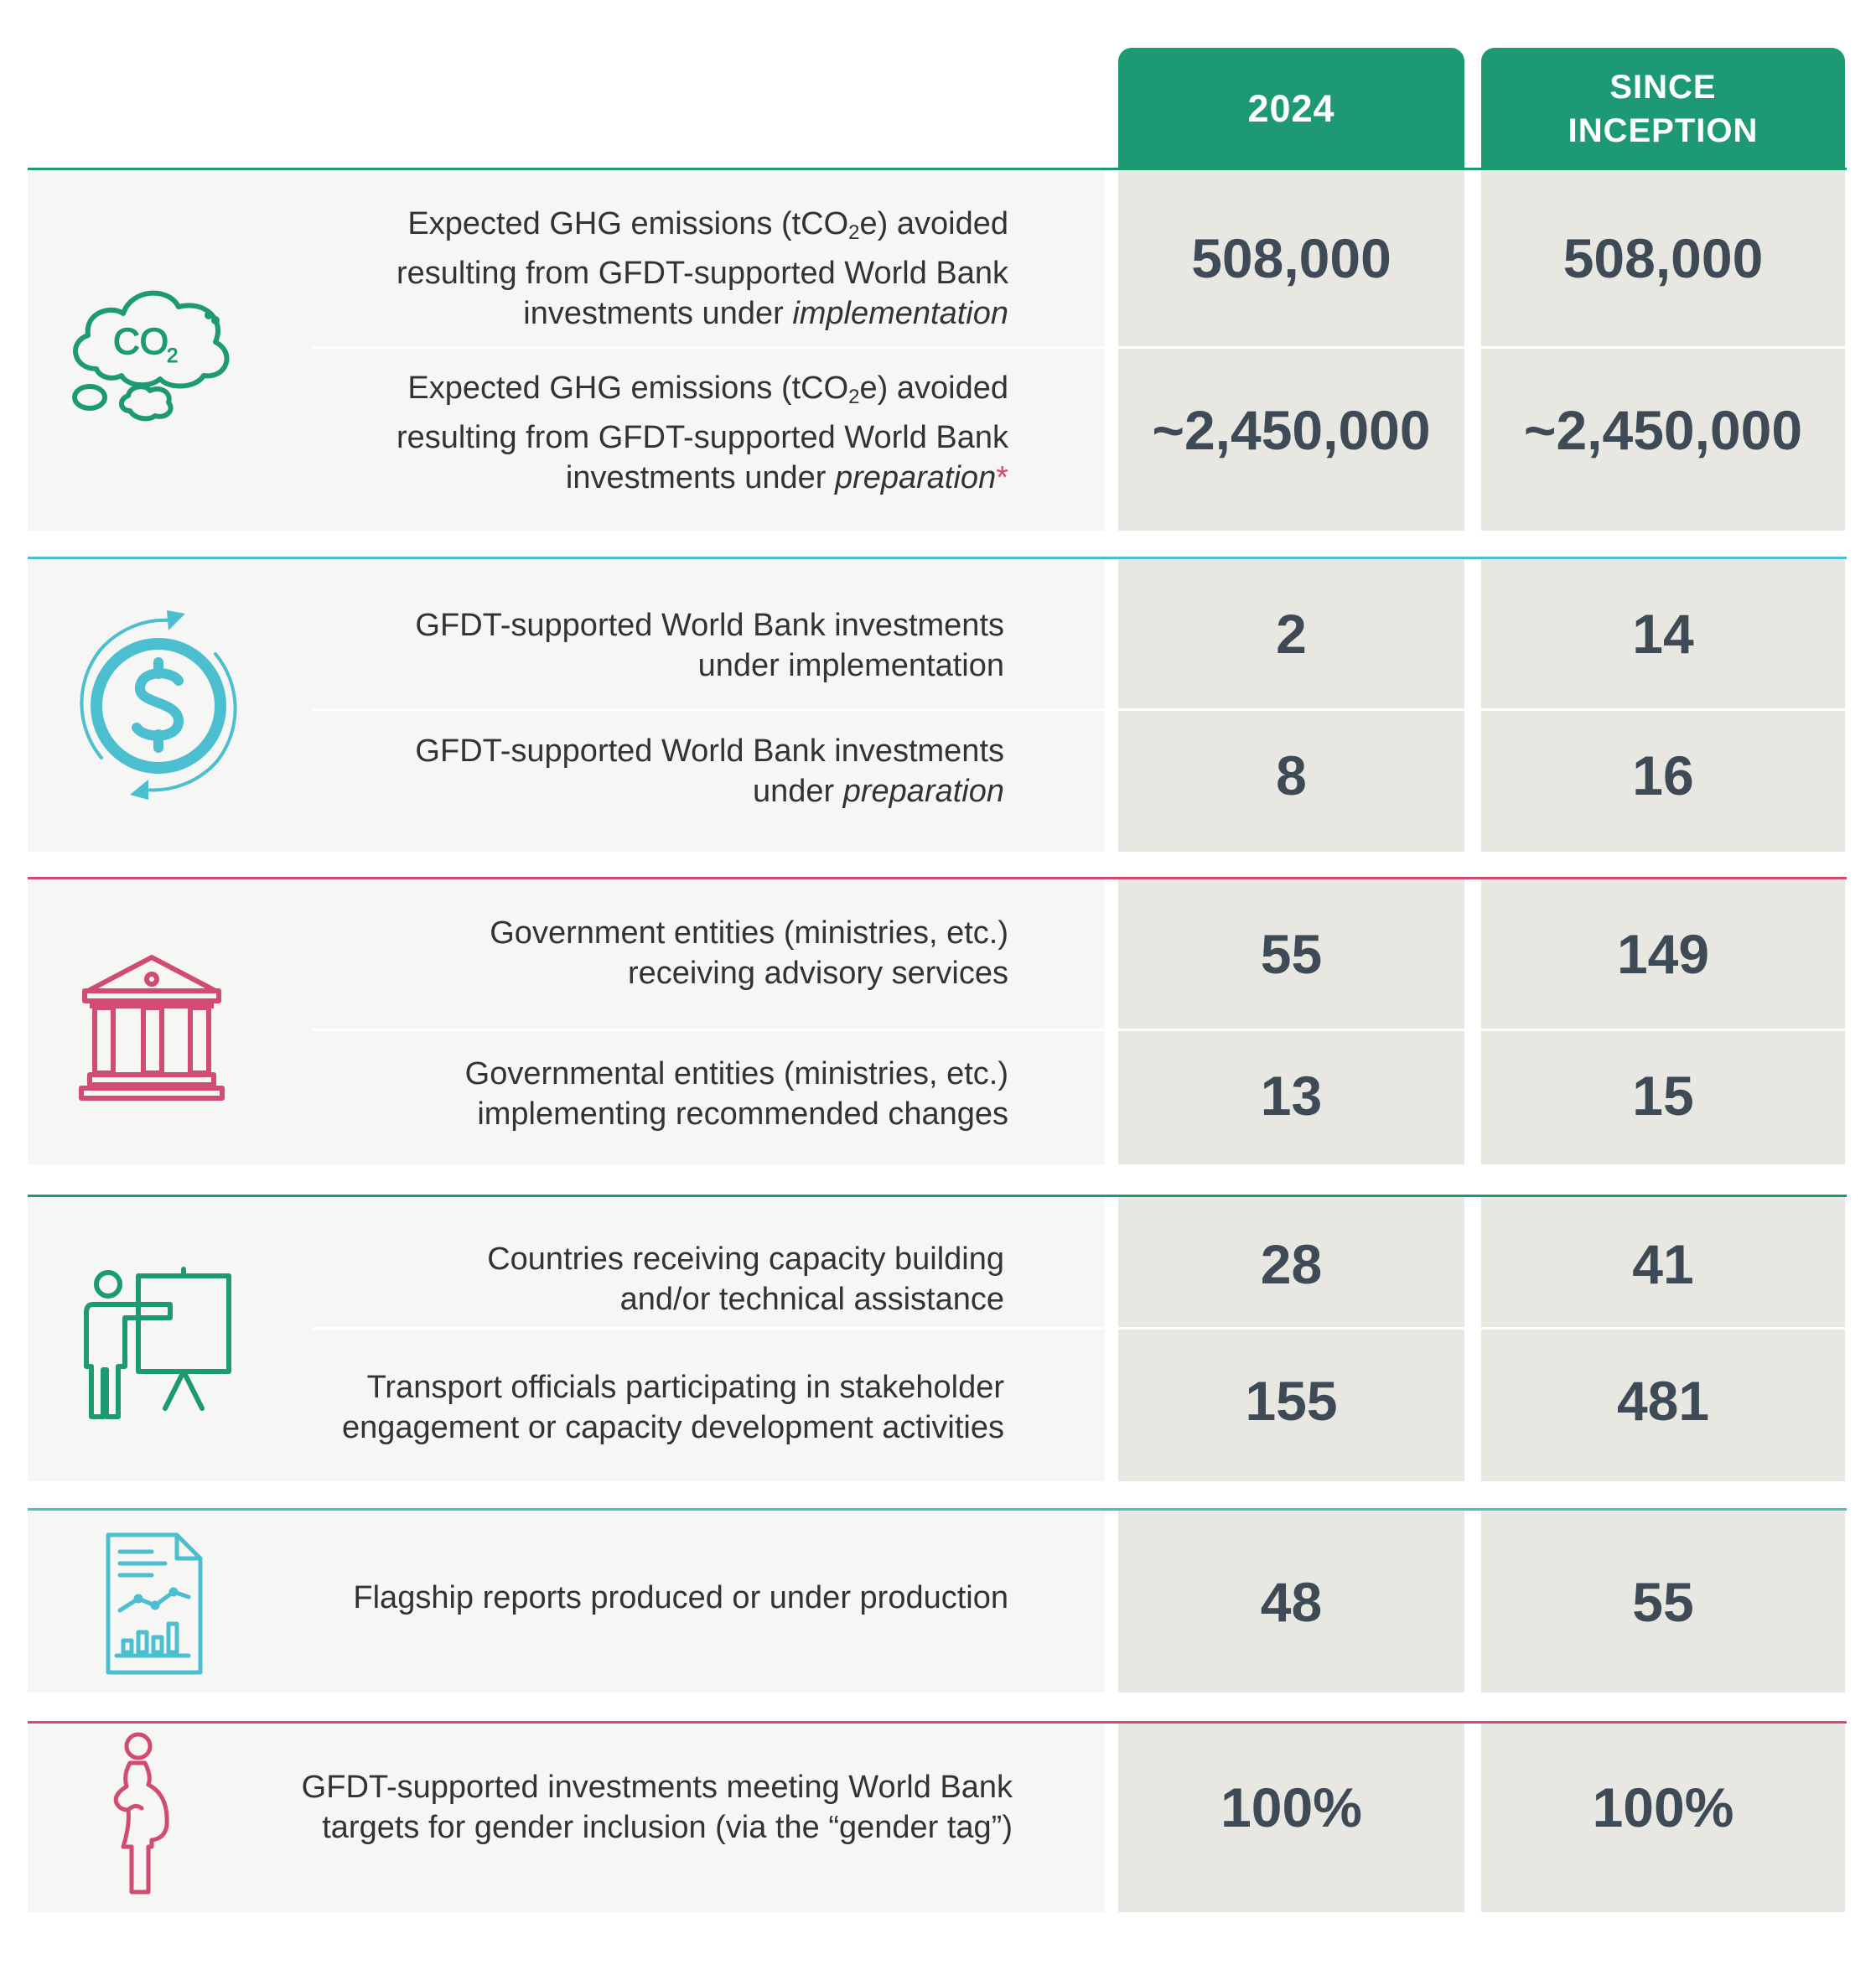  Describe the element at coordinates (155, 1605) in the screenshot. I see `report-document-icon` at that location.